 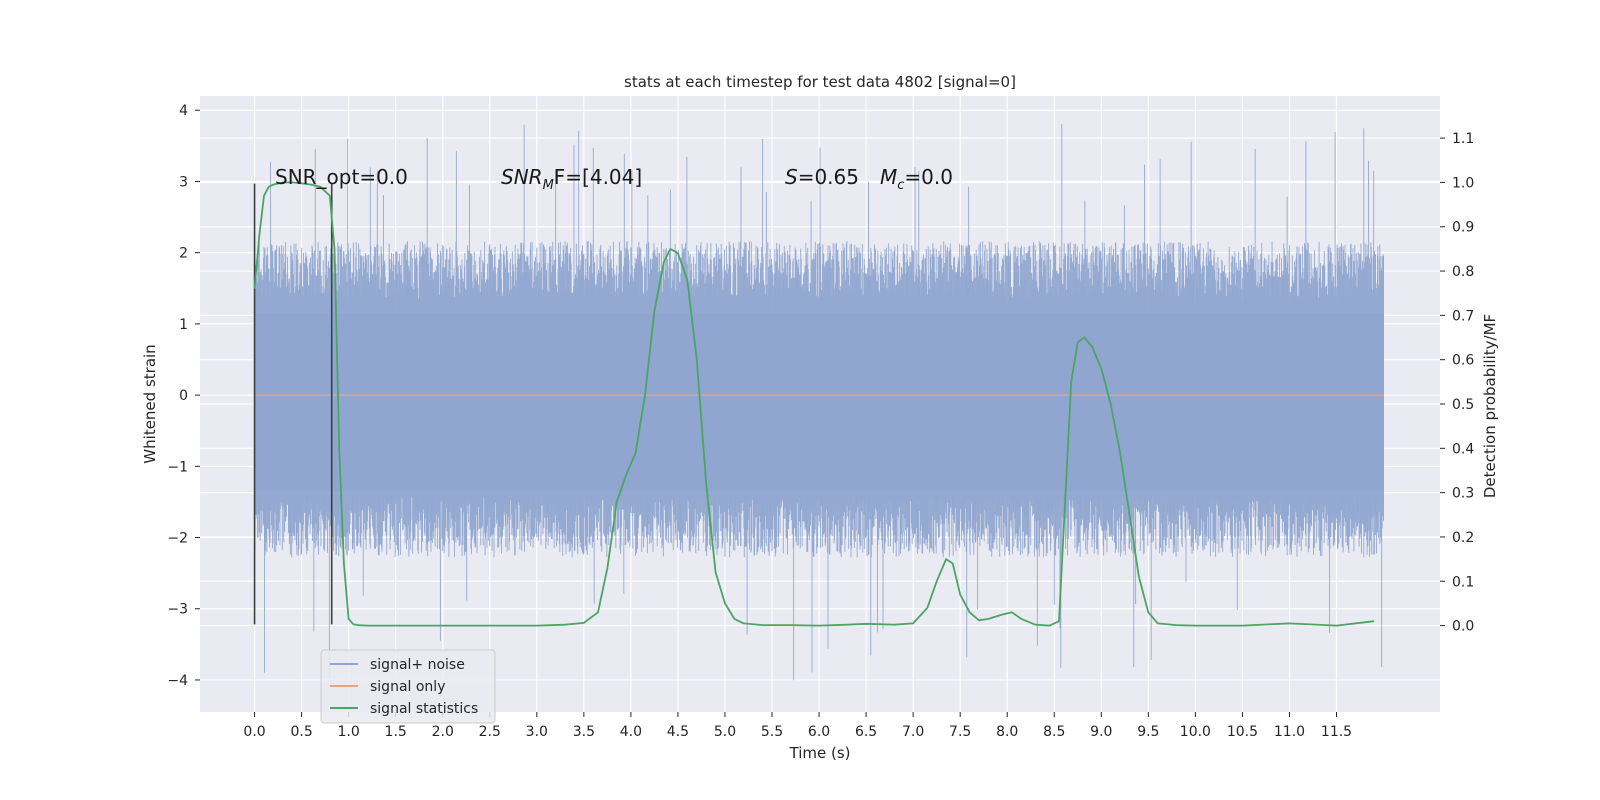 What do you see at coordinates (417, 665) in the screenshot?
I see `legend-label-noise: signal+ noise` at bounding box center [417, 665].